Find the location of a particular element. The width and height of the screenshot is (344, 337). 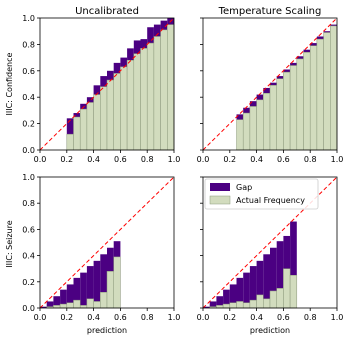

legend-gap-label: Gap is located at coordinates (244, 187).